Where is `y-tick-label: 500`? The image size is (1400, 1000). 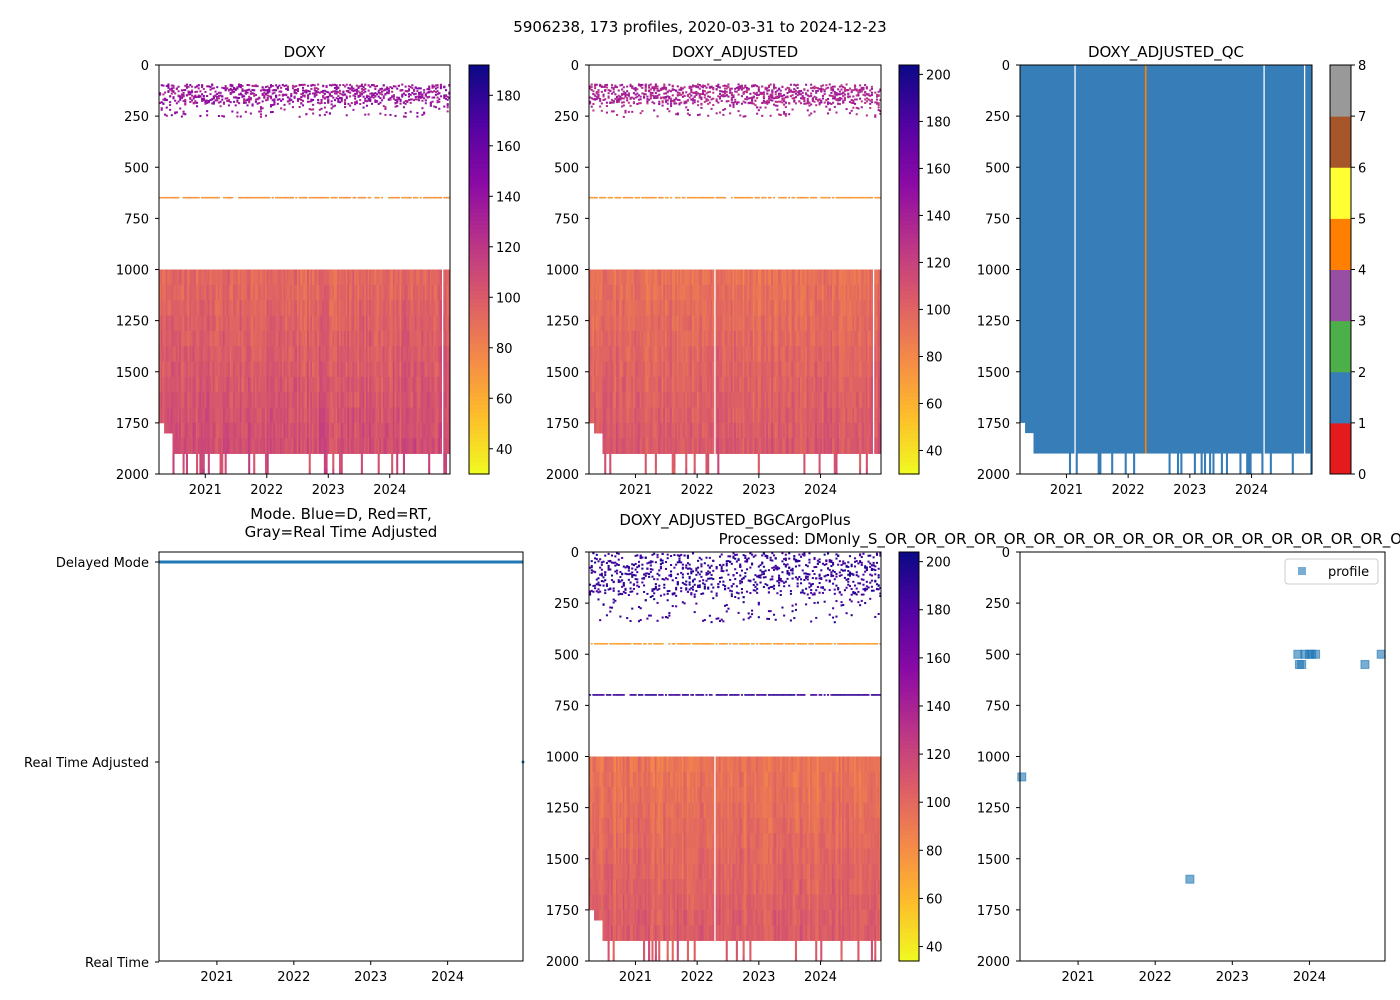
y-tick-label: 500 is located at coordinates (136, 168).